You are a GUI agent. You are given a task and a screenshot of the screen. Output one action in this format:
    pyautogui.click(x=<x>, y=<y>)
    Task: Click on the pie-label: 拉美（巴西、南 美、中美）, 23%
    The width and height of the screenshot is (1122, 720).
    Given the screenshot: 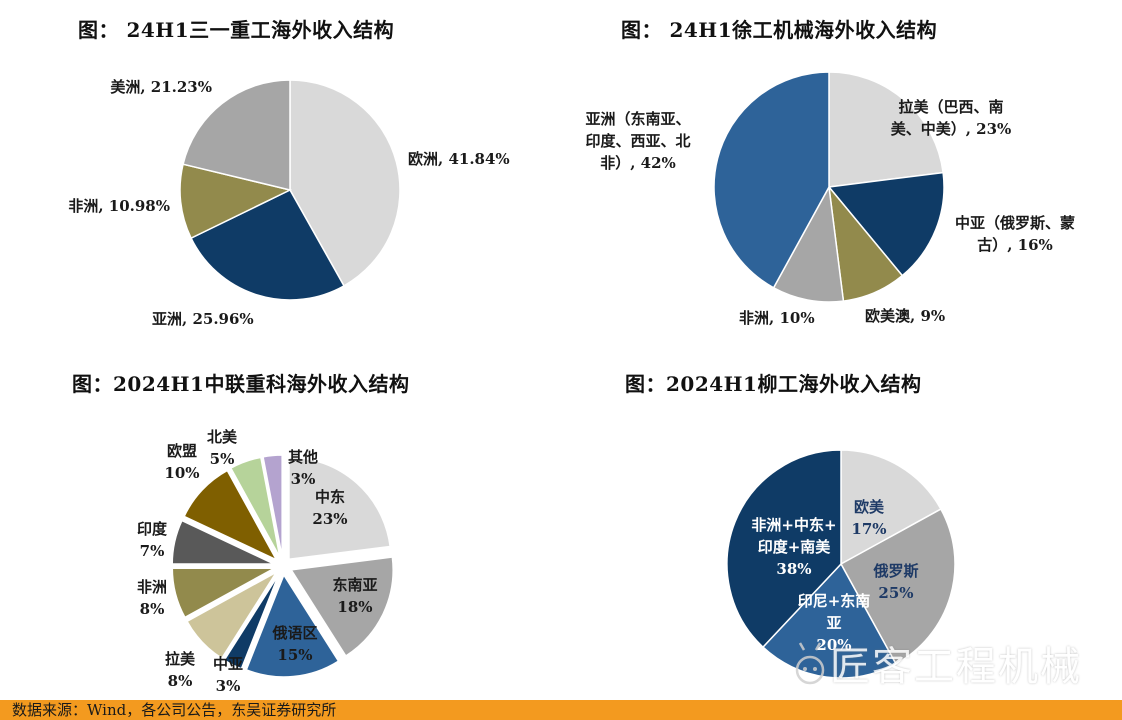 What is the action you would take?
    pyautogui.click(x=951, y=118)
    